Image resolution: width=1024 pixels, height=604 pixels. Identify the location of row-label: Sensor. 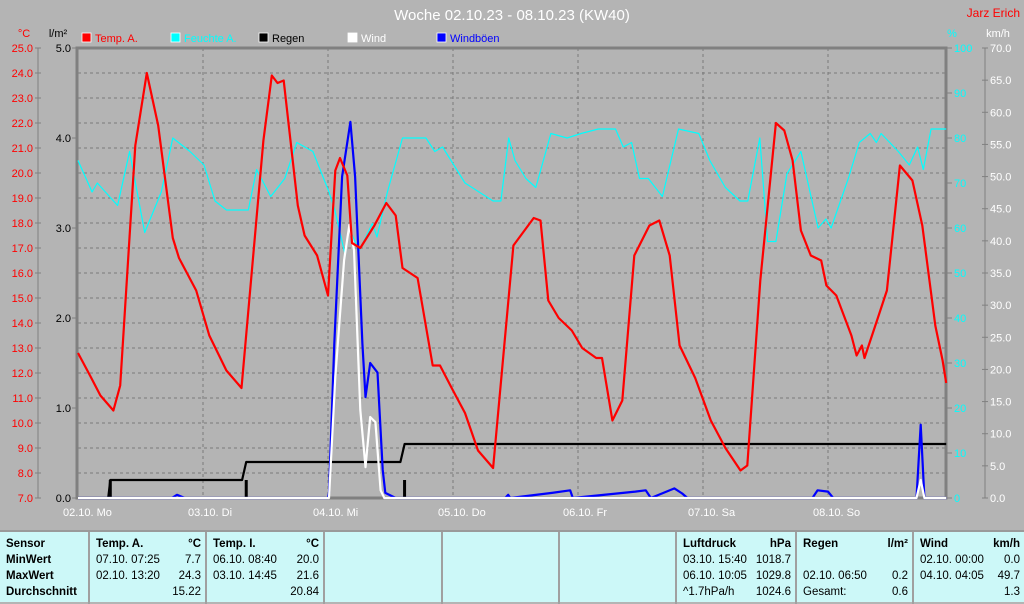
(25, 544).